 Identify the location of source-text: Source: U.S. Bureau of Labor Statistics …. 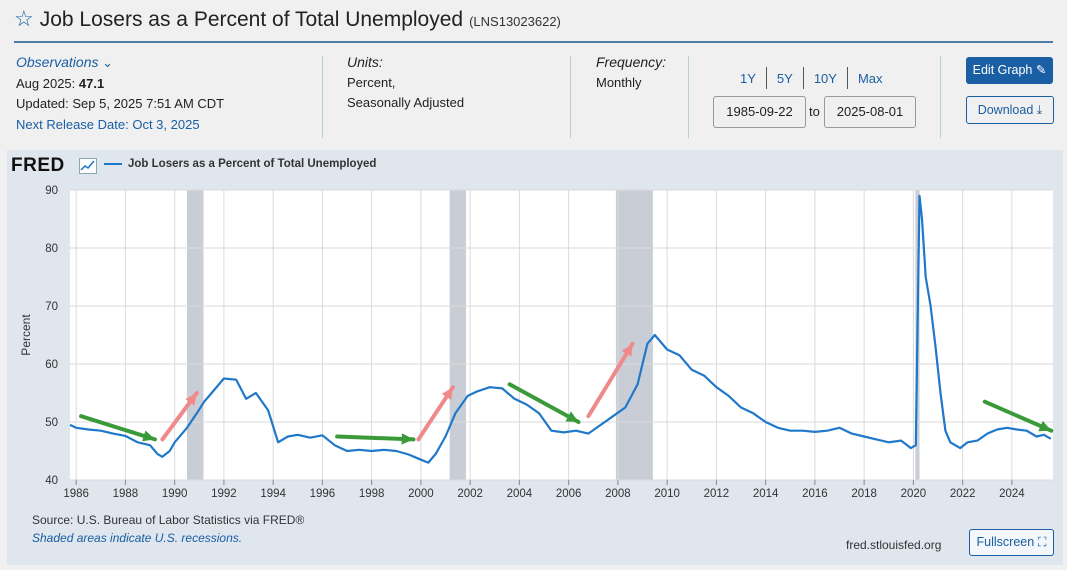
(168, 520).